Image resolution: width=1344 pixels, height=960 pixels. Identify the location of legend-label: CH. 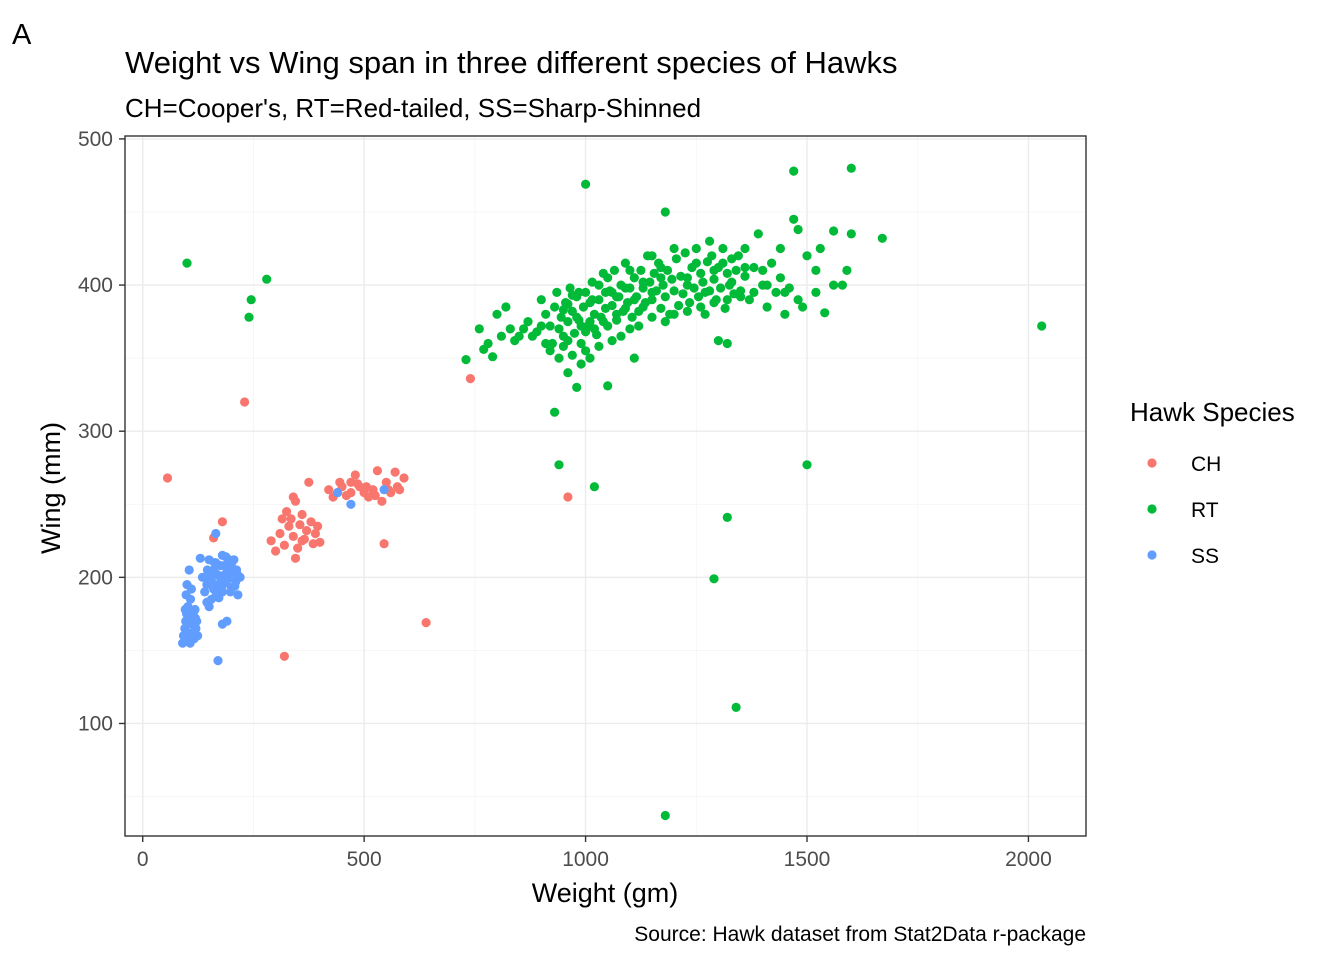
(1206, 464).